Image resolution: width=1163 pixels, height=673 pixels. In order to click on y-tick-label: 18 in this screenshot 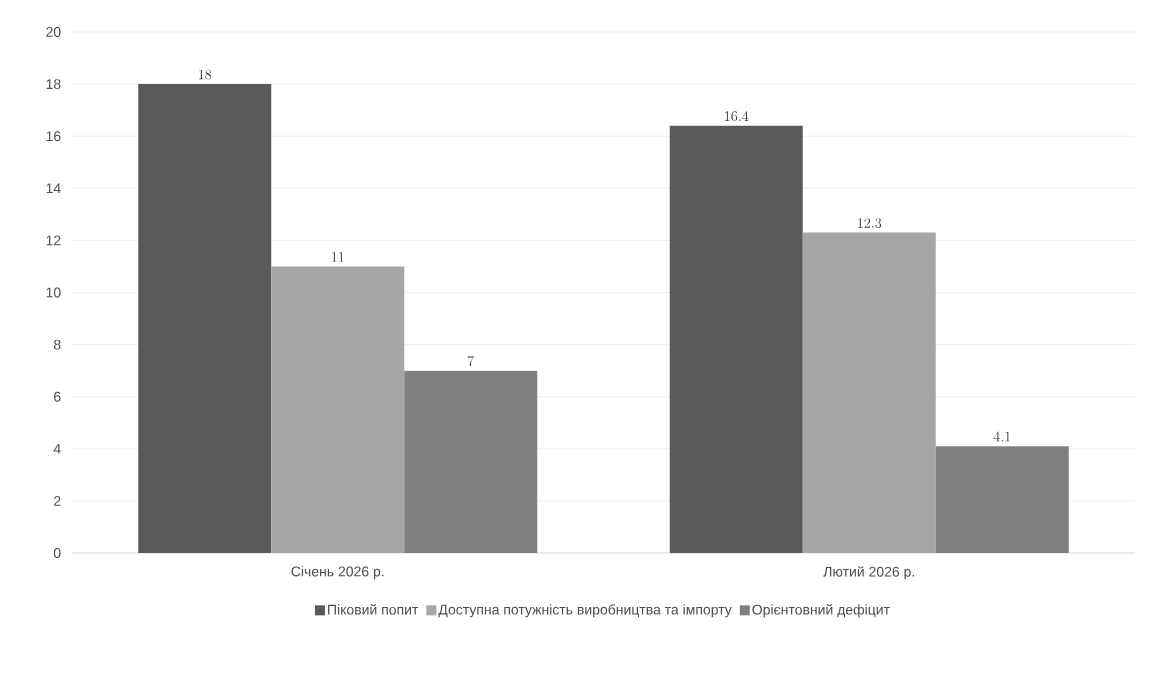, I will do `click(53, 84)`.